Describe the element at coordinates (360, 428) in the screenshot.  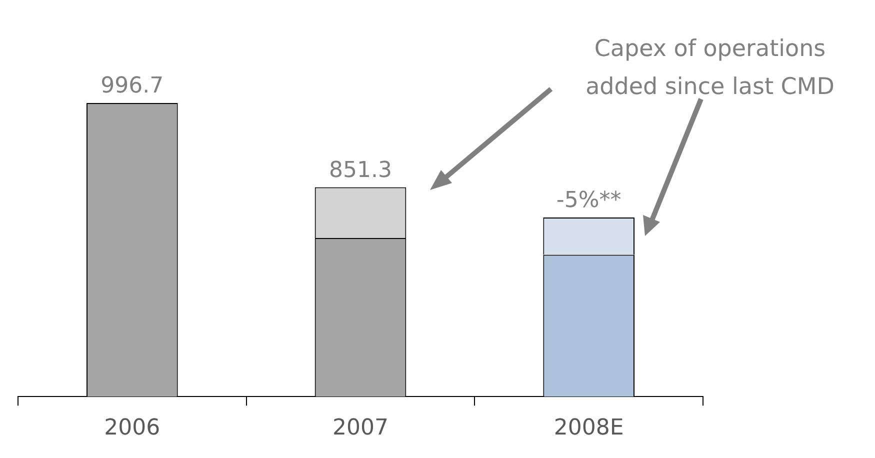
I see `x-tick-label: 2007` at that location.